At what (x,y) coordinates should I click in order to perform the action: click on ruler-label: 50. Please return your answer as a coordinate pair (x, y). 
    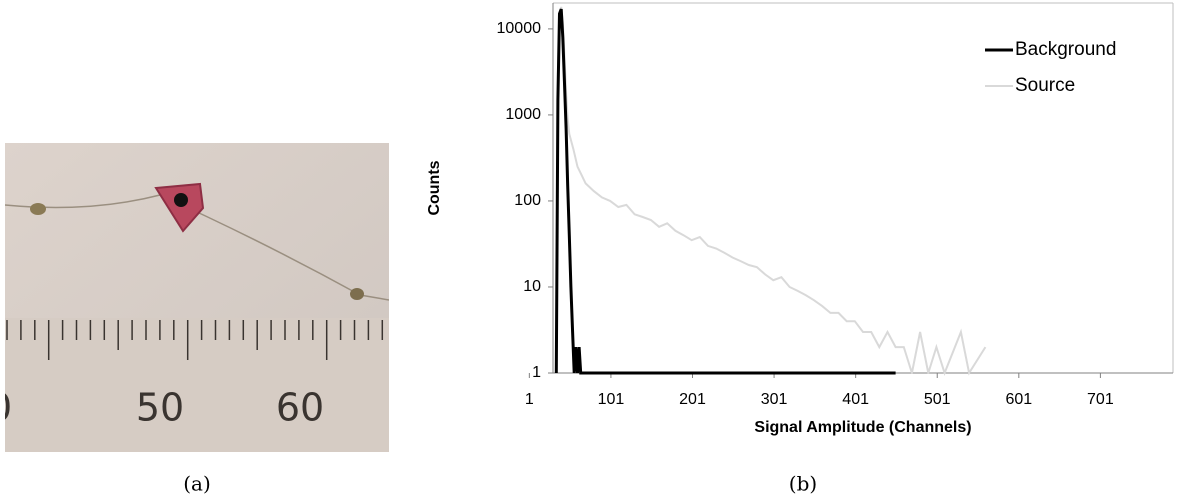
    Looking at the image, I should click on (160, 408).